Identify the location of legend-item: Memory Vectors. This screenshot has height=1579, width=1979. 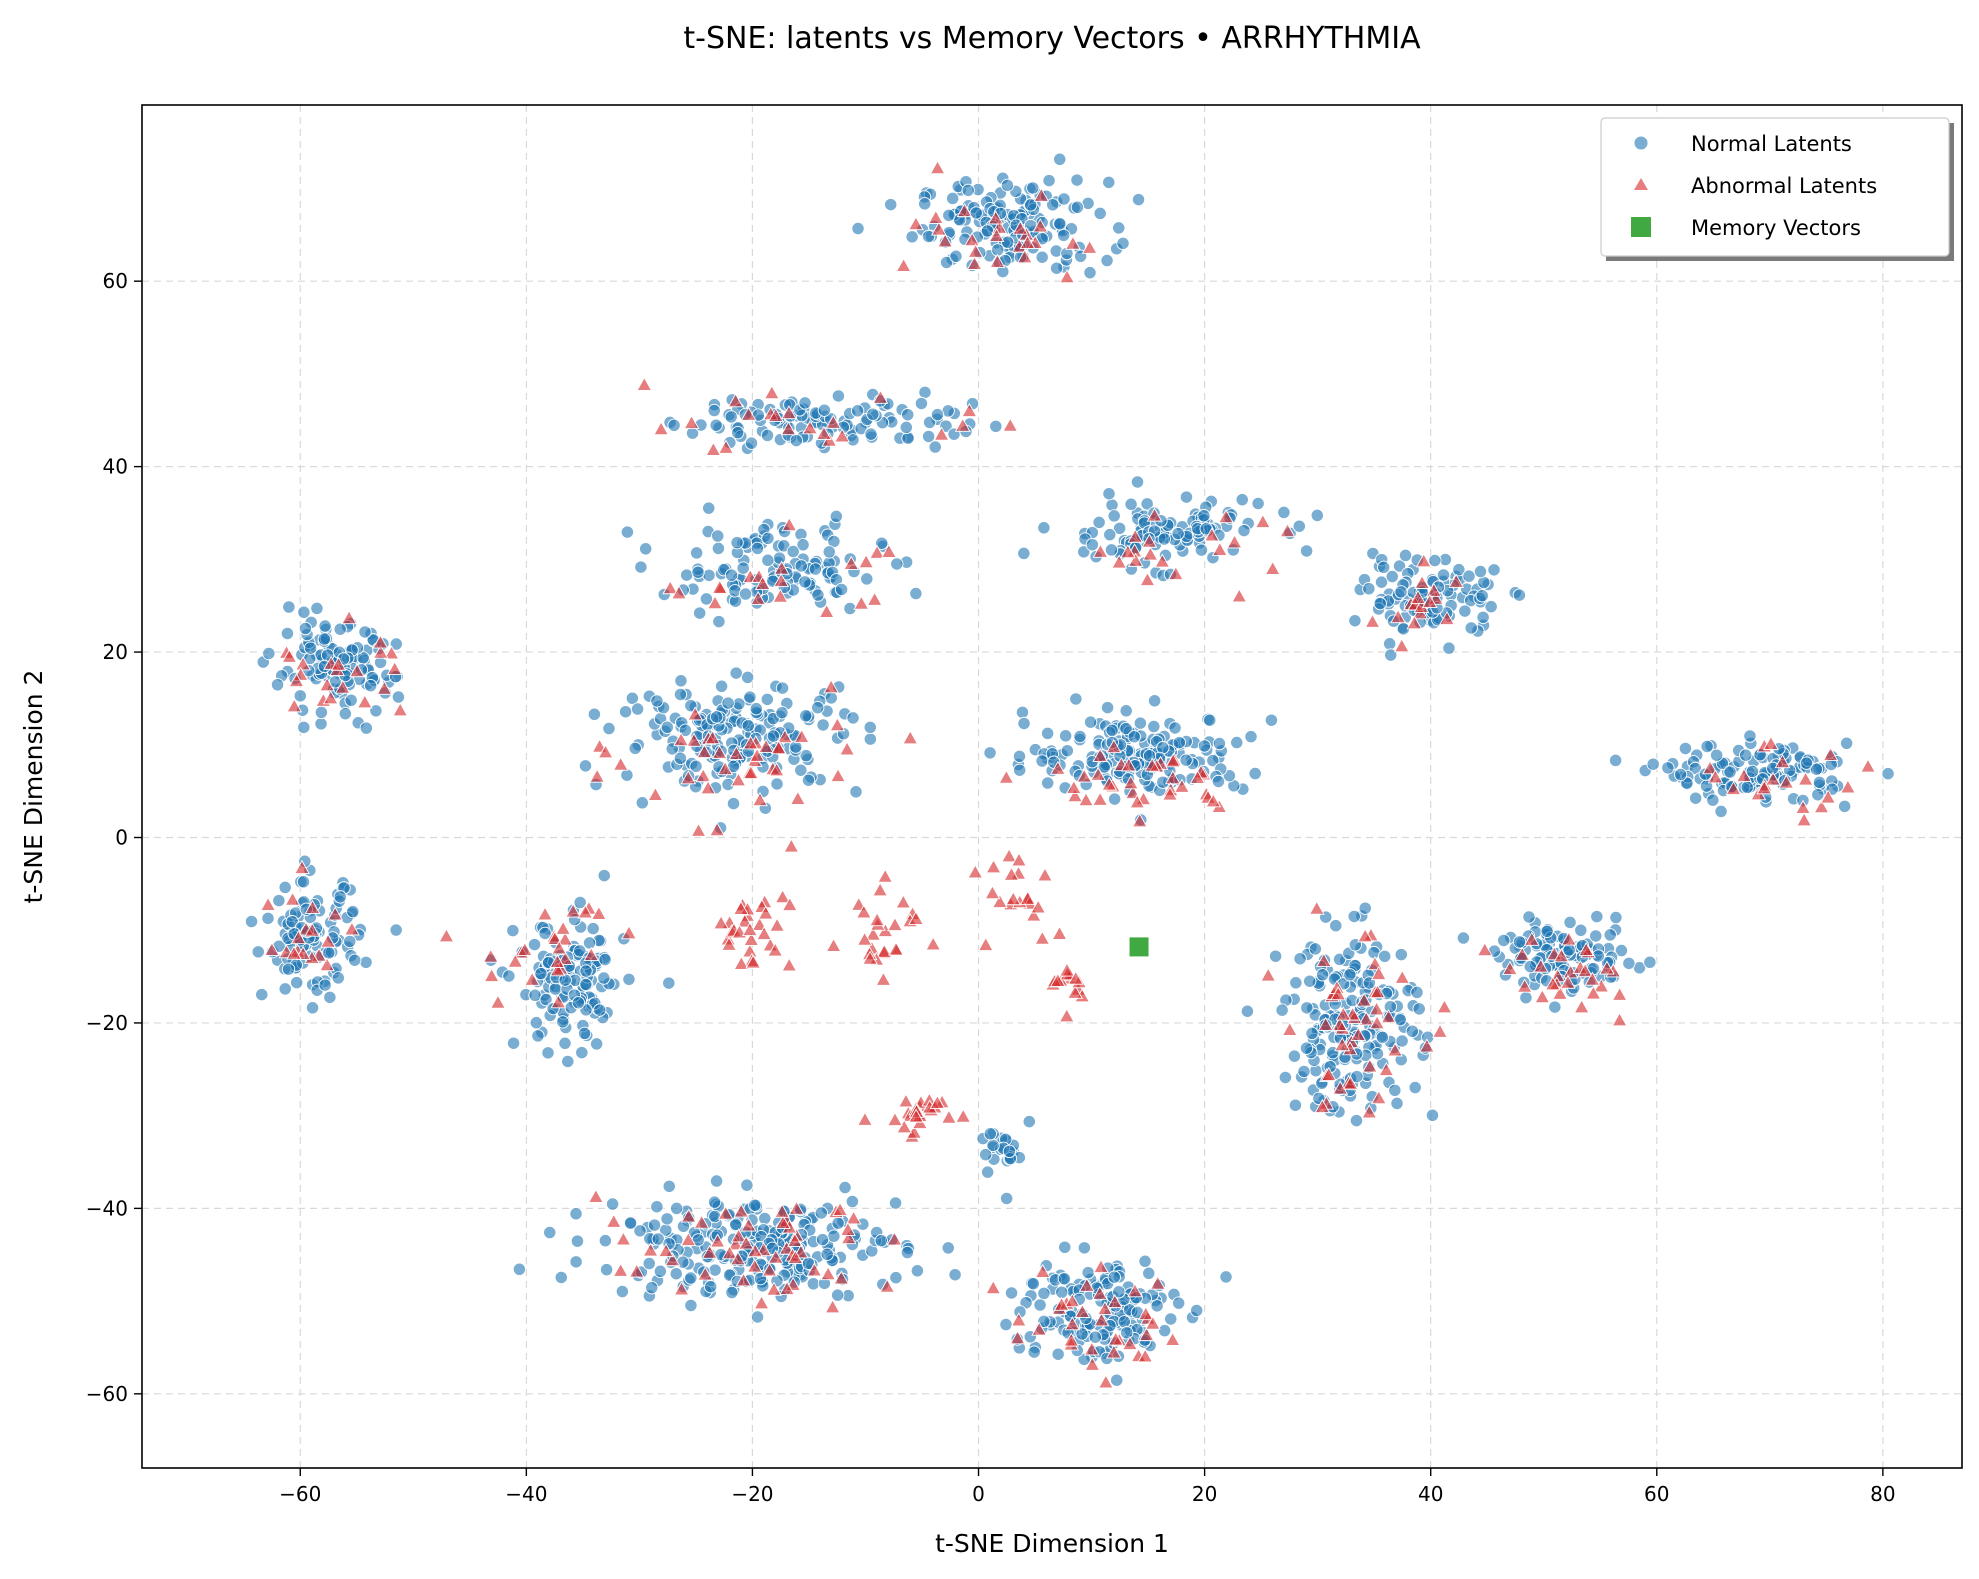
(1746, 228).